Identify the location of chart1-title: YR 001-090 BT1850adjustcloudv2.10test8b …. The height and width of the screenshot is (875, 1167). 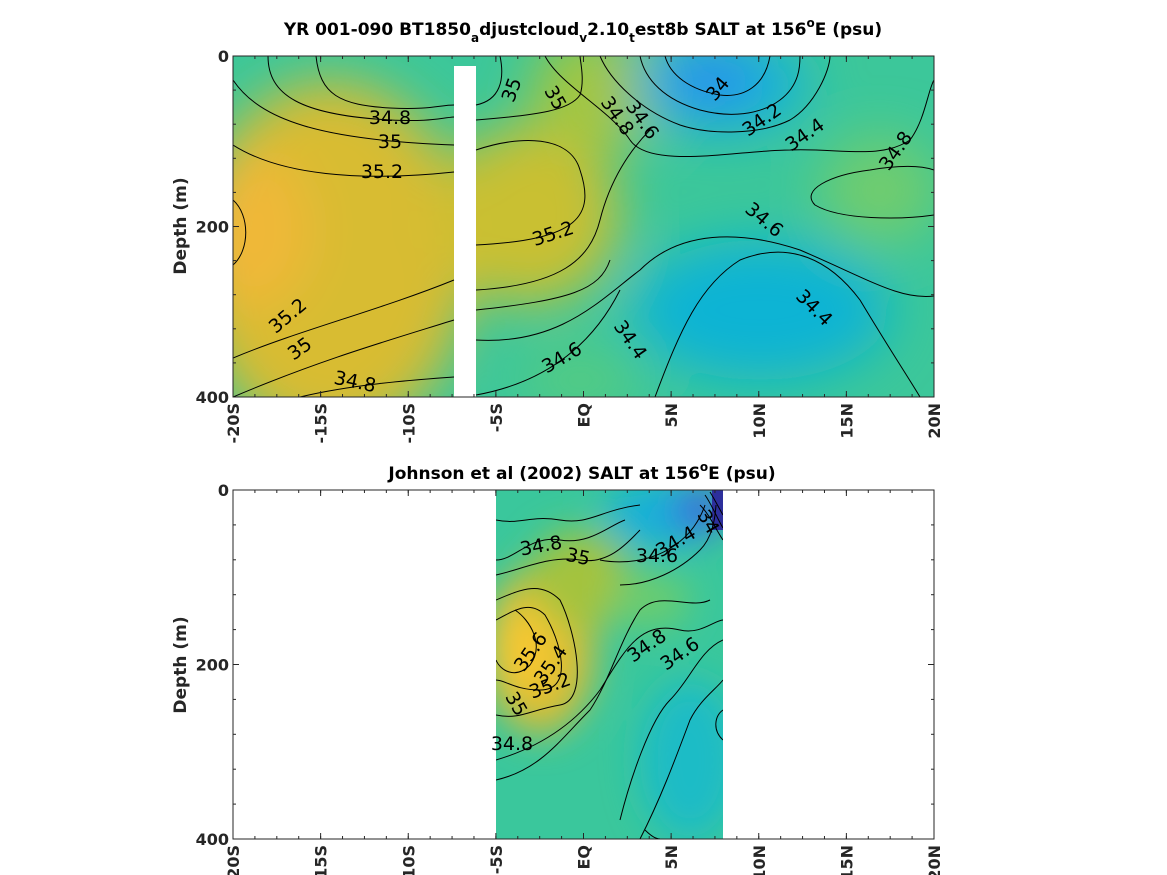
(582, 30).